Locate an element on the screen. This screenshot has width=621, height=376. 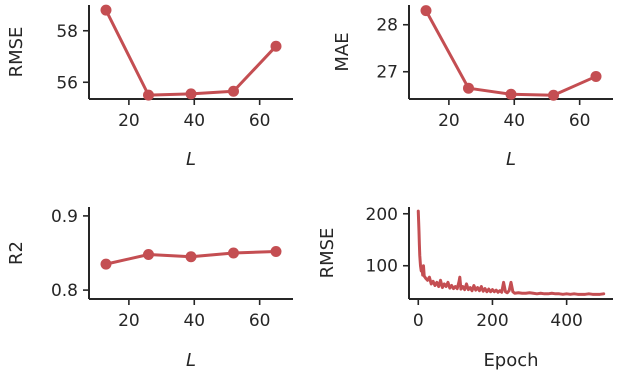
y-tick-label: 58 is located at coordinates (67, 32).